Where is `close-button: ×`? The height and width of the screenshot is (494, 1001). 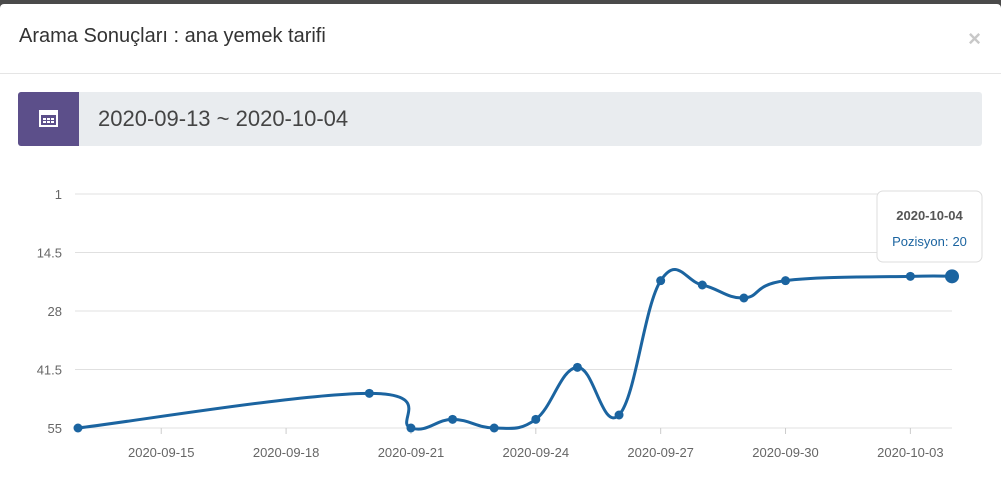
close-button: × is located at coordinates (974, 38).